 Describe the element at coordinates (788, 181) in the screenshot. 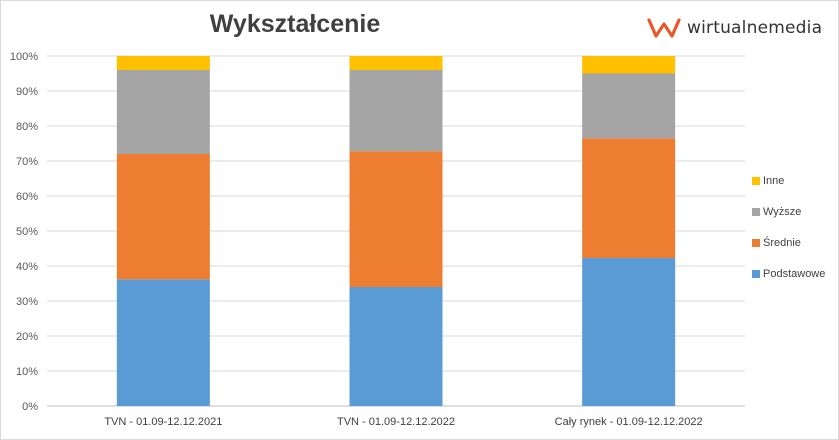

I see `legend-item: Inne` at that location.